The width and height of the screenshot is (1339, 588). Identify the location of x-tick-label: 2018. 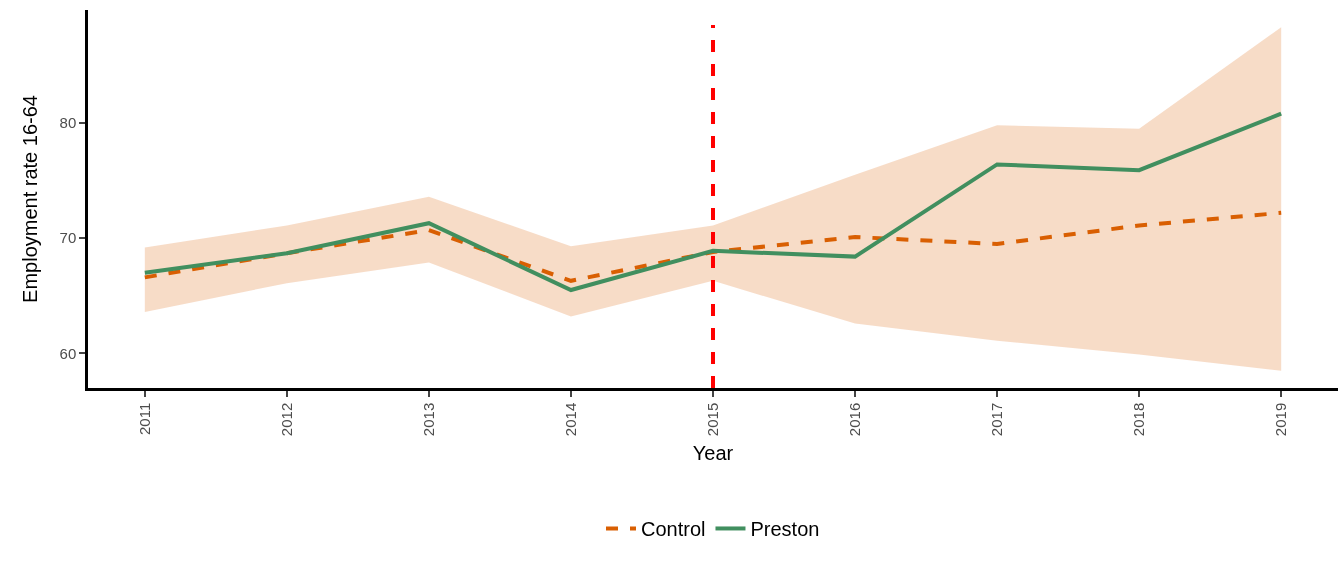
(1139, 419).